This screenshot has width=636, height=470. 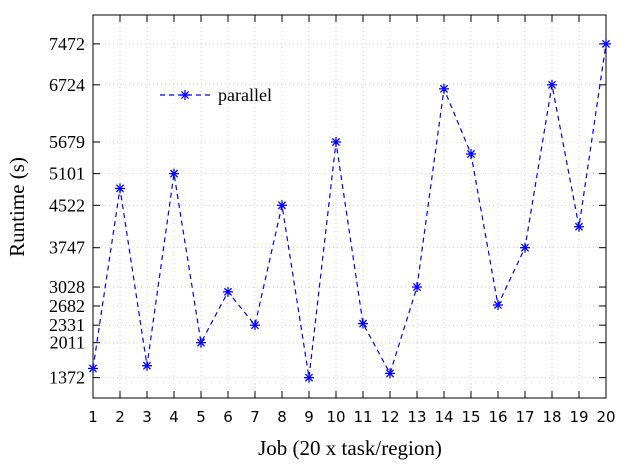 What do you see at coordinates (524, 417) in the screenshot?
I see `x-tick-label: 17` at bounding box center [524, 417].